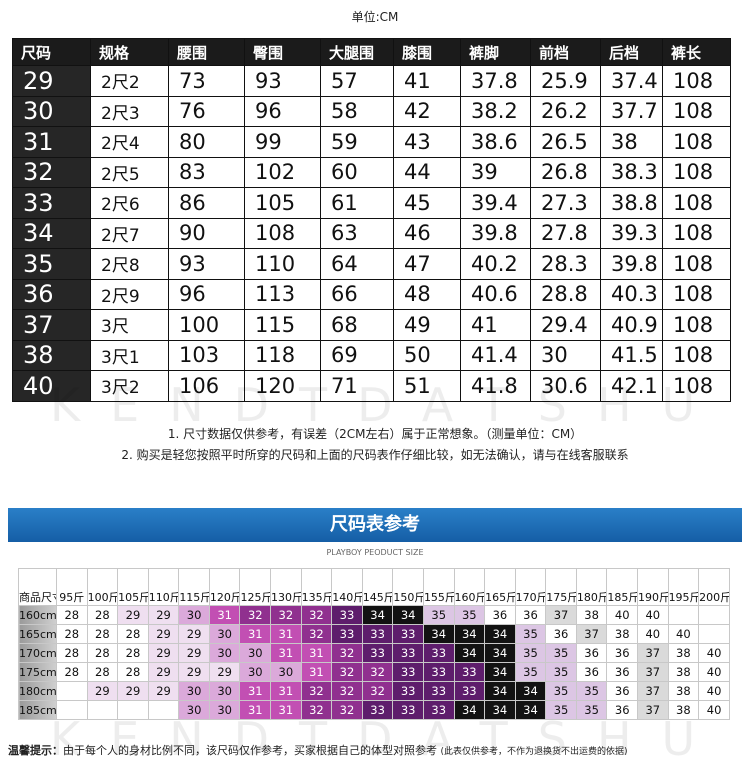 The image size is (750, 766). Describe the element at coordinates (371, 172) in the screenshot. I see `row: 32 2尺5 83 102 60 44 39 26.8 38.3 108` at that location.